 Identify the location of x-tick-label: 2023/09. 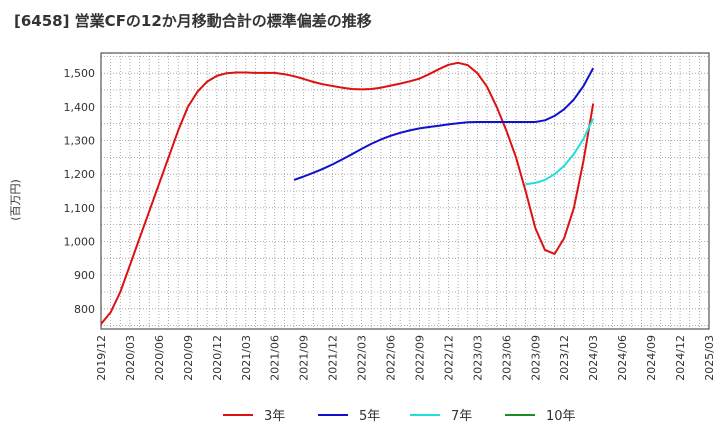
(535, 358).